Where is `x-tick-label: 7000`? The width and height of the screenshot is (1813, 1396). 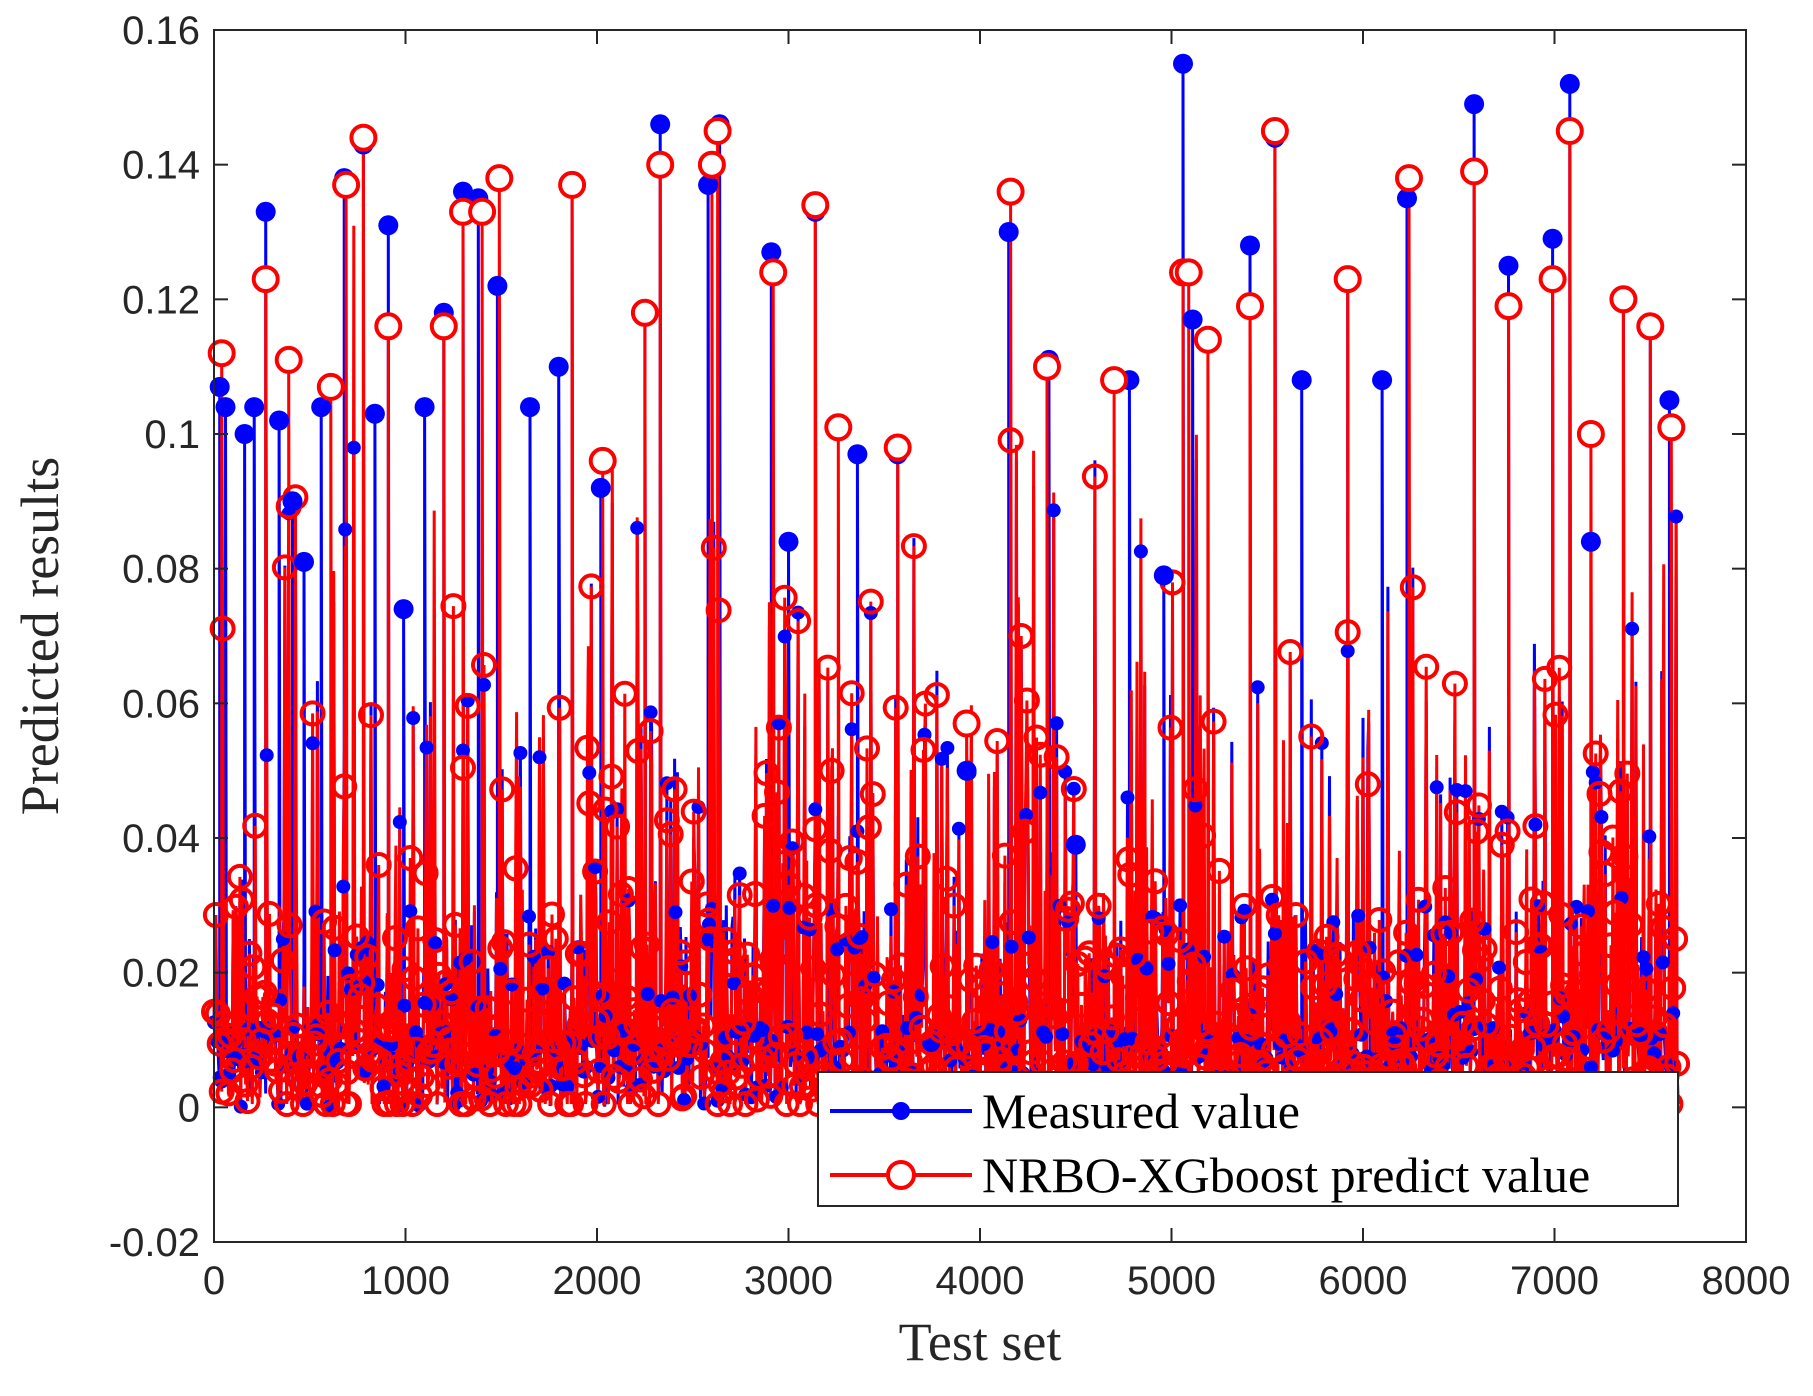
x-tick-label: 7000 is located at coordinates (1554, 1281).